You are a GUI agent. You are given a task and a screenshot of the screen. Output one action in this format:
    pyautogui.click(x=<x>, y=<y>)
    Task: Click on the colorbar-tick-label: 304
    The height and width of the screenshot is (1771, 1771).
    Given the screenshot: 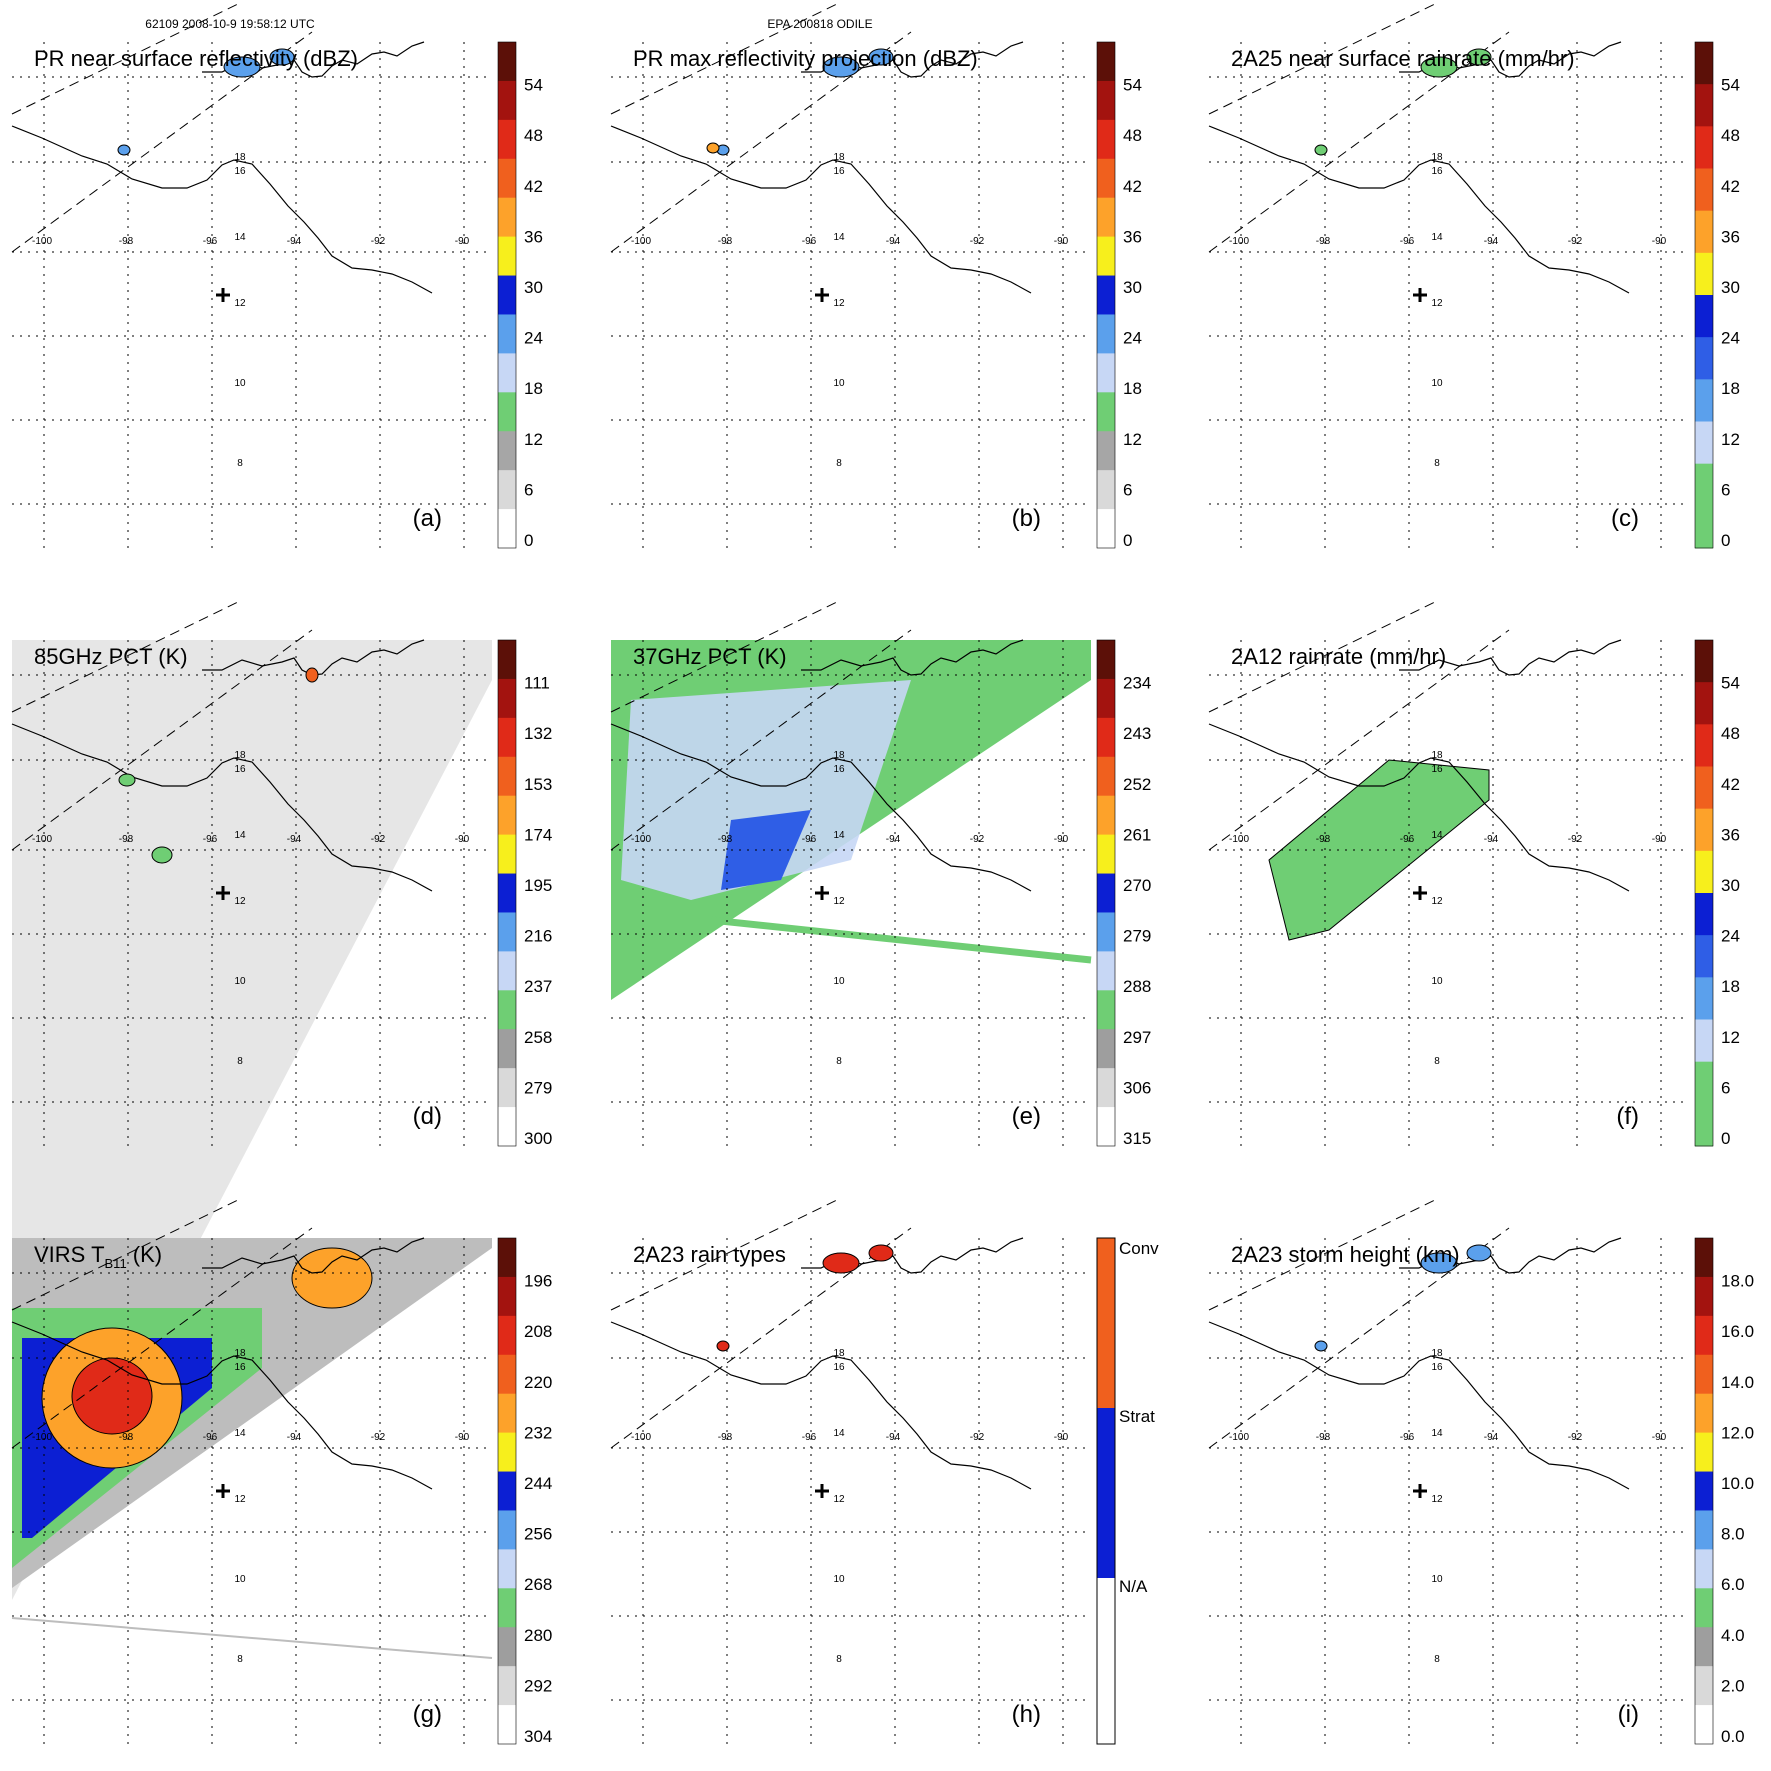 What is the action you would take?
    pyautogui.click(x=538, y=1736)
    